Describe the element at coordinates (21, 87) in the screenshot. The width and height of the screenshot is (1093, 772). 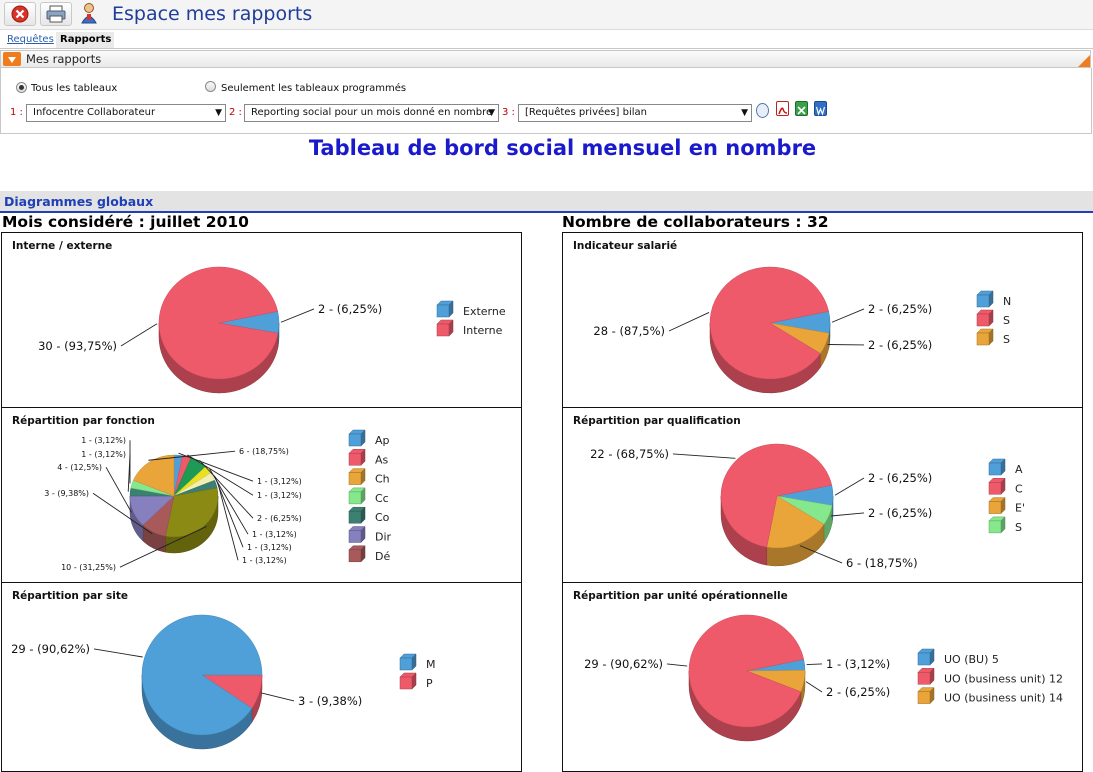
I see `radio-all-tables` at that location.